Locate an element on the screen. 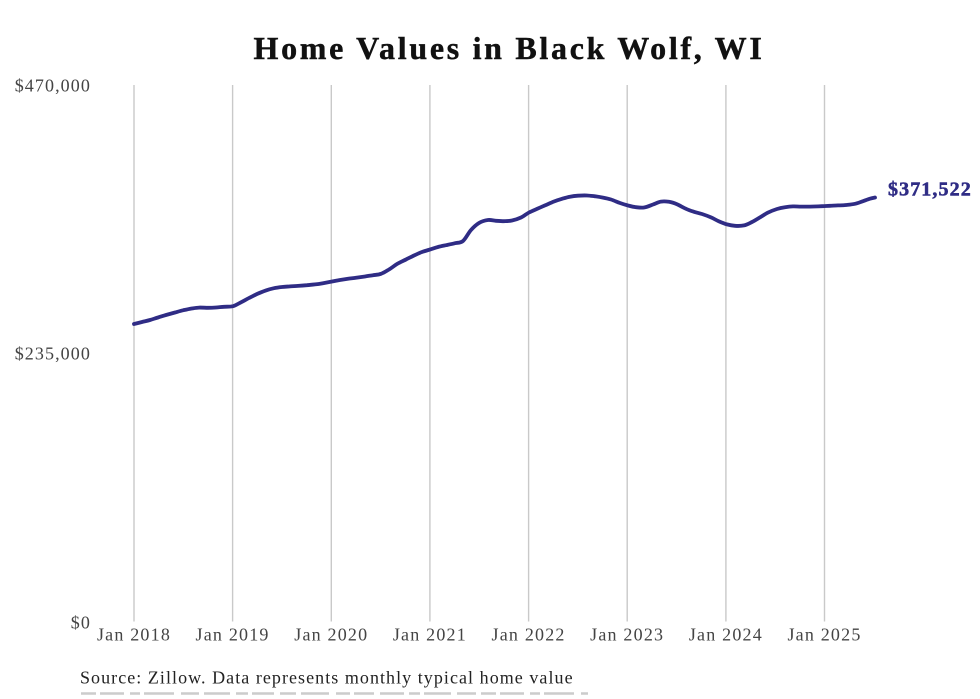  svg-text: $0 is located at coordinates (81, 623).